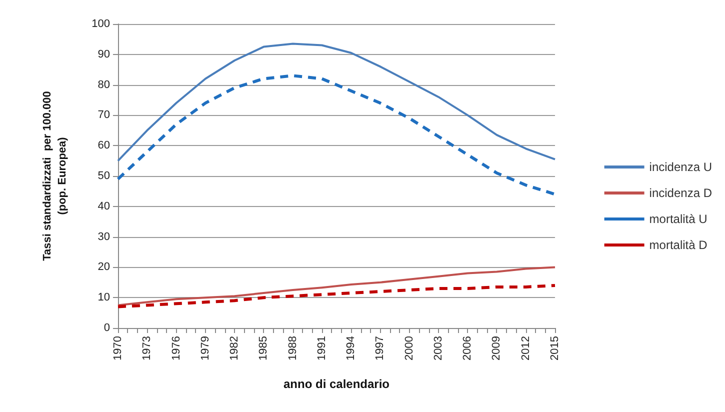 Image resolution: width=725 pixels, height=412 pixels. I want to click on x-tick-label: 2003, so click(438, 348).